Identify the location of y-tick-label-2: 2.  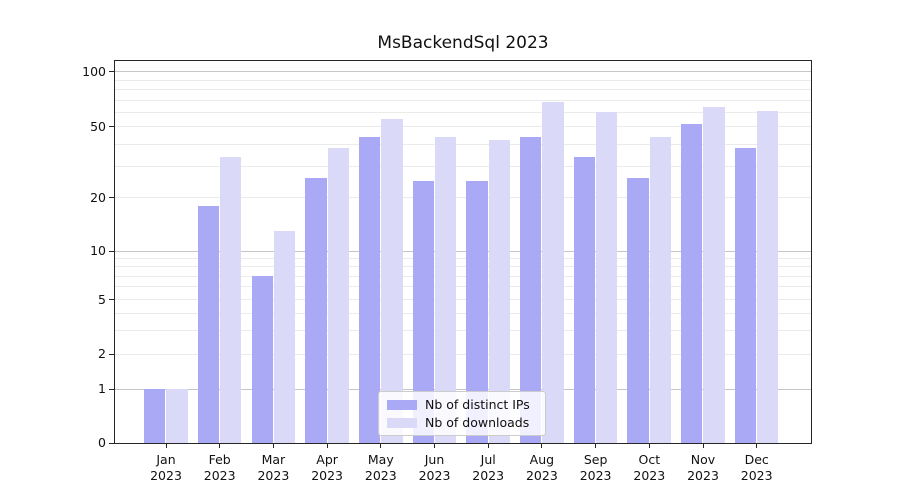
(102, 354).